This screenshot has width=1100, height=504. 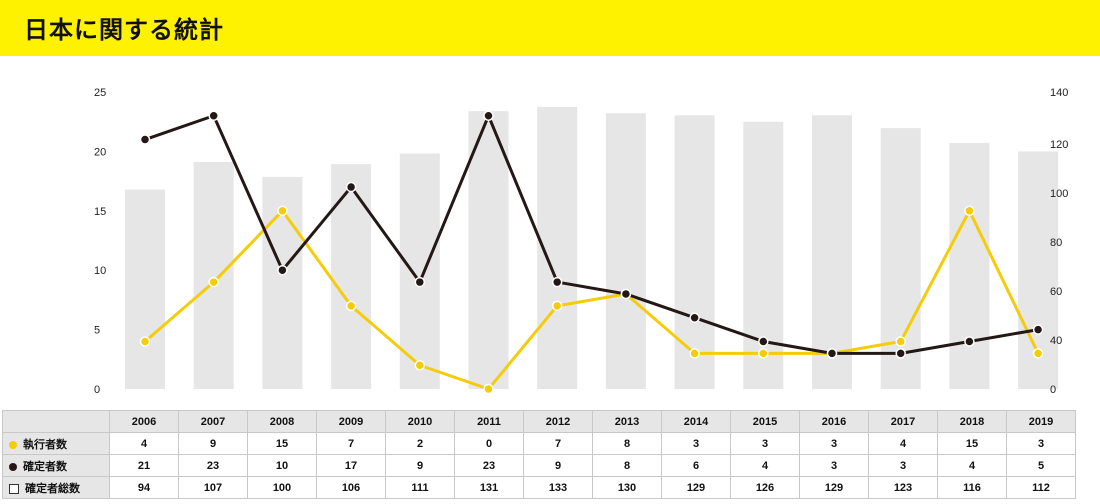 What do you see at coordinates (625, 251) in the screenshot?
I see `bar-2013` at bounding box center [625, 251].